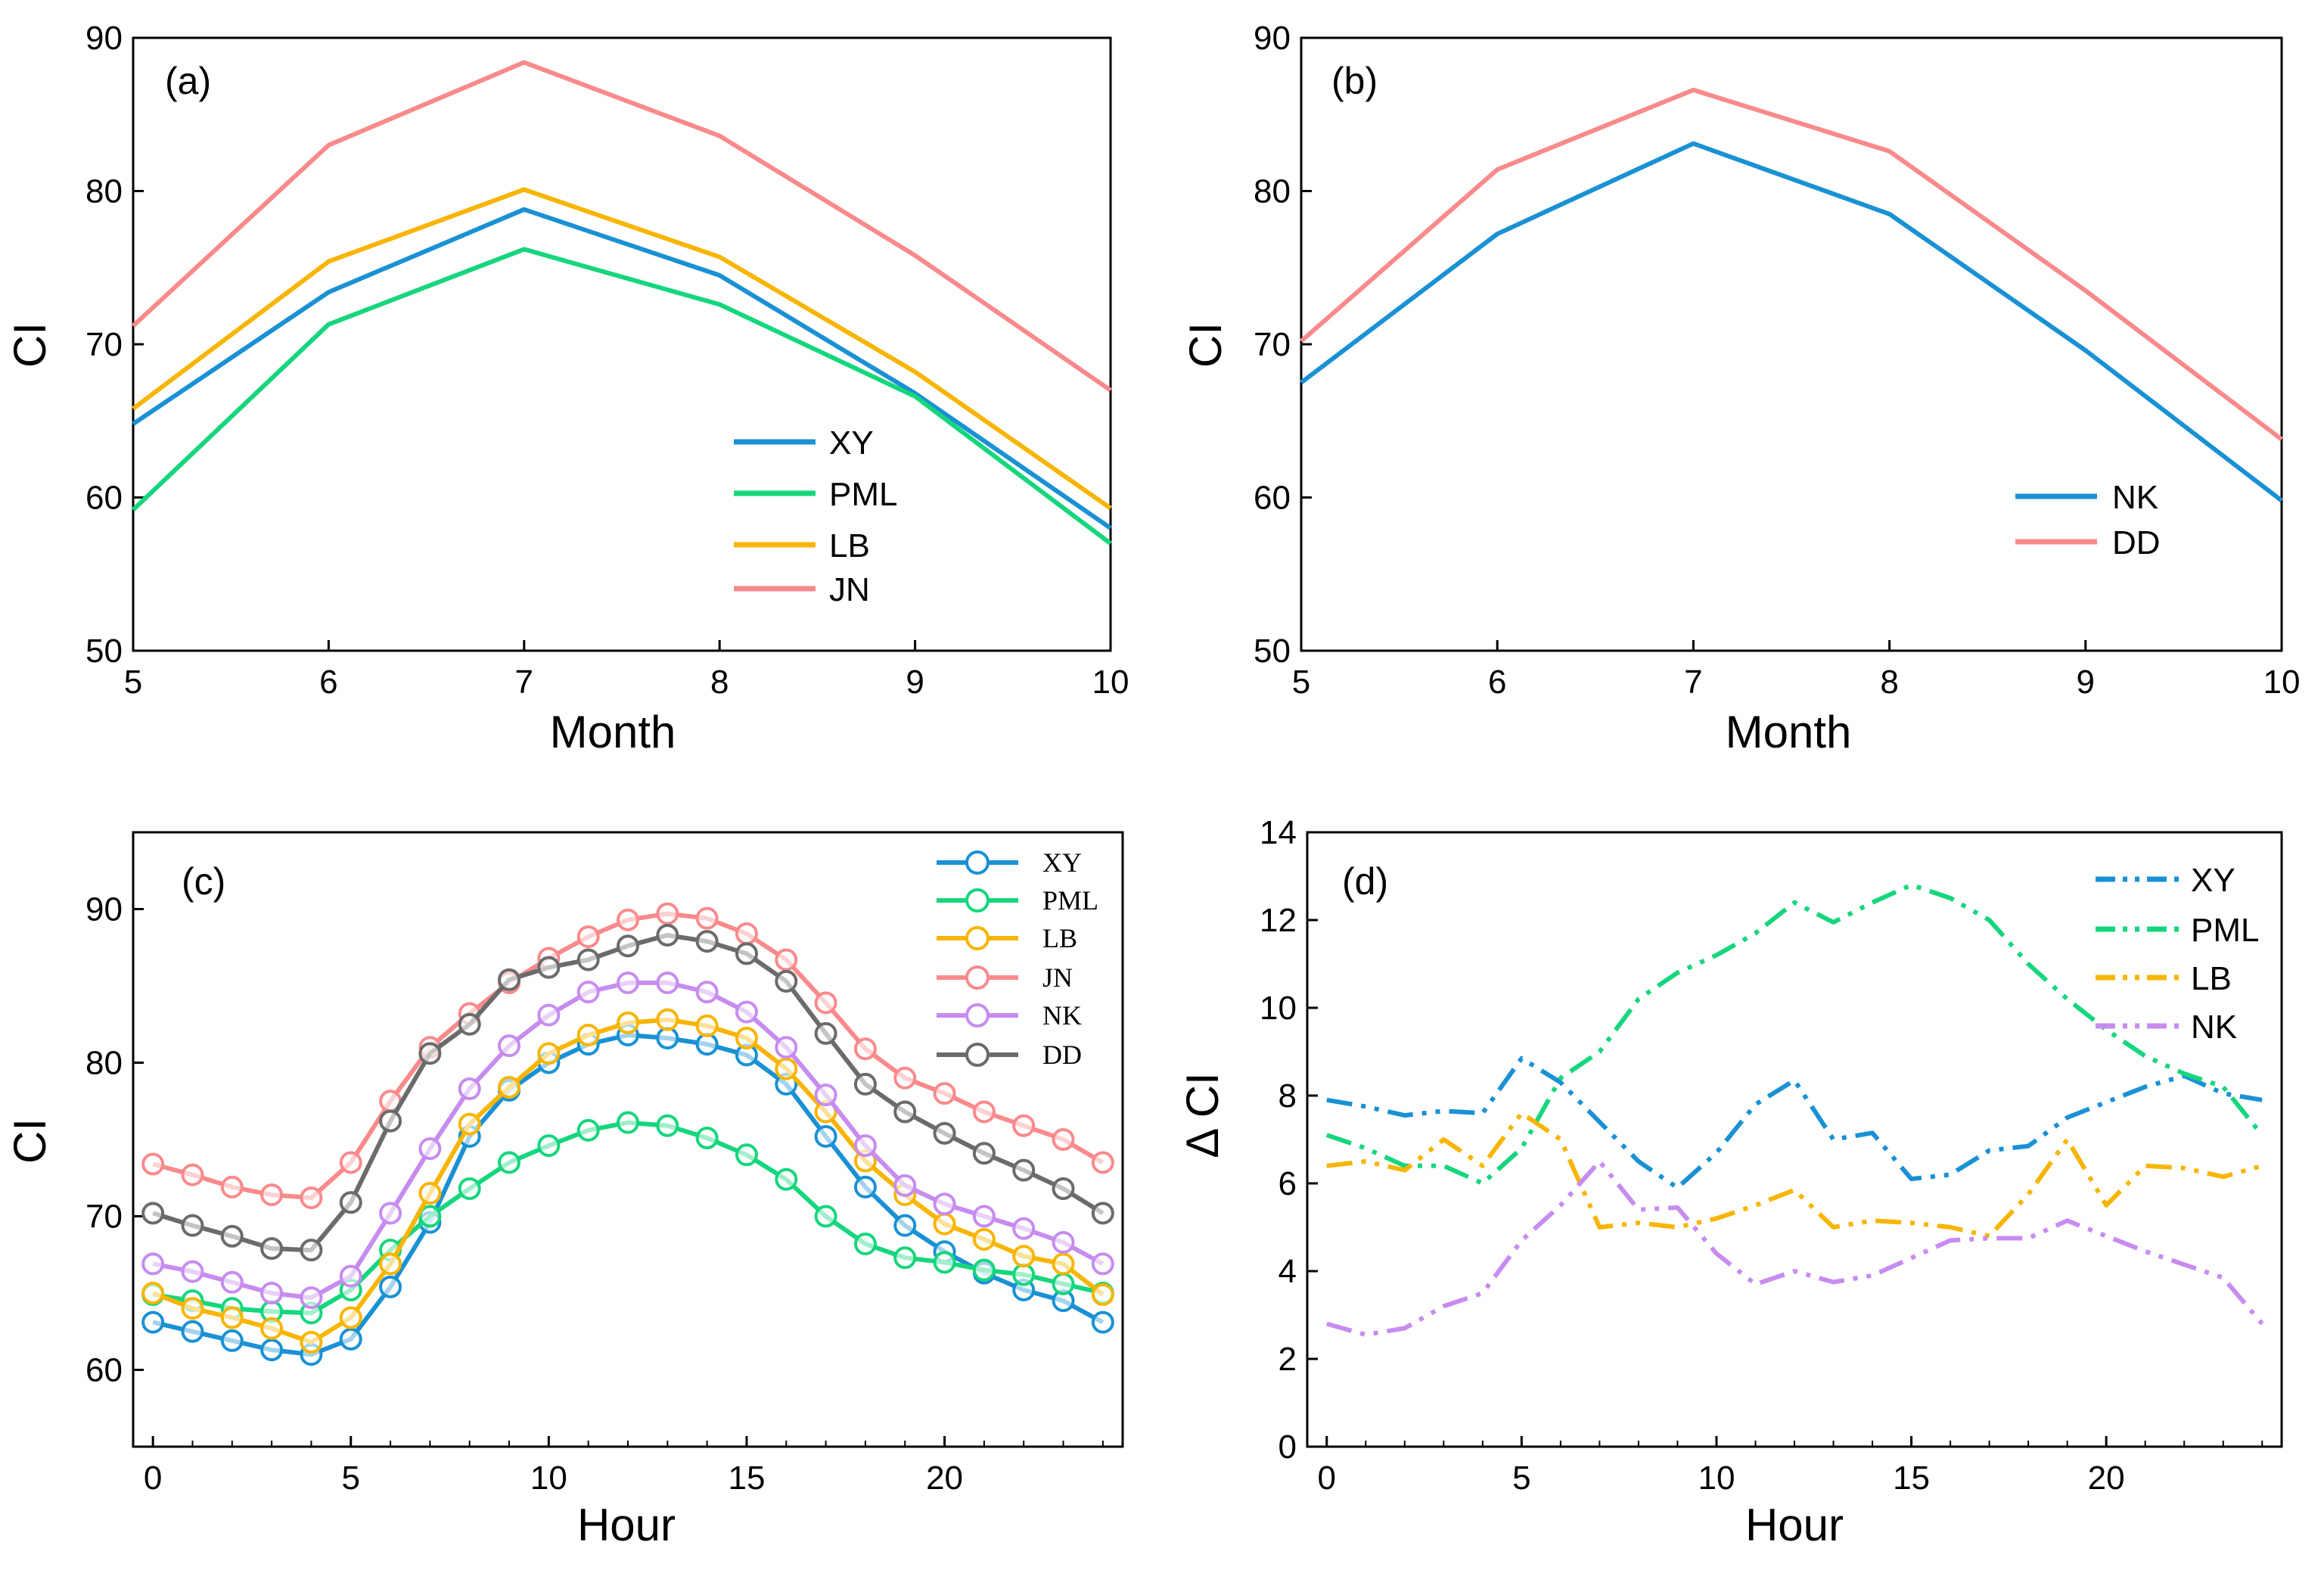 The height and width of the screenshot is (1570, 2324). Describe the element at coordinates (188, 81) in the screenshot. I see `panel-a-label: (a)` at that location.